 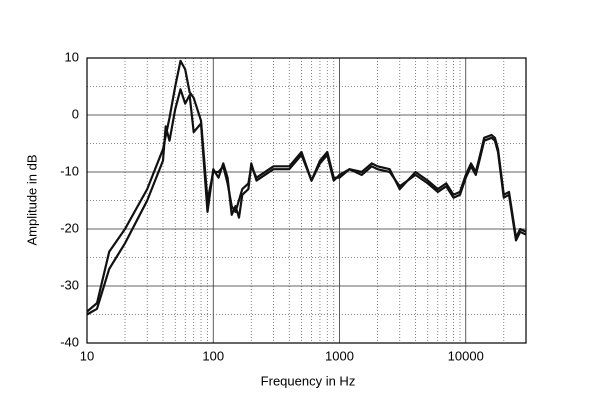 I want to click on y-tick-label: -10, so click(x=69, y=170).